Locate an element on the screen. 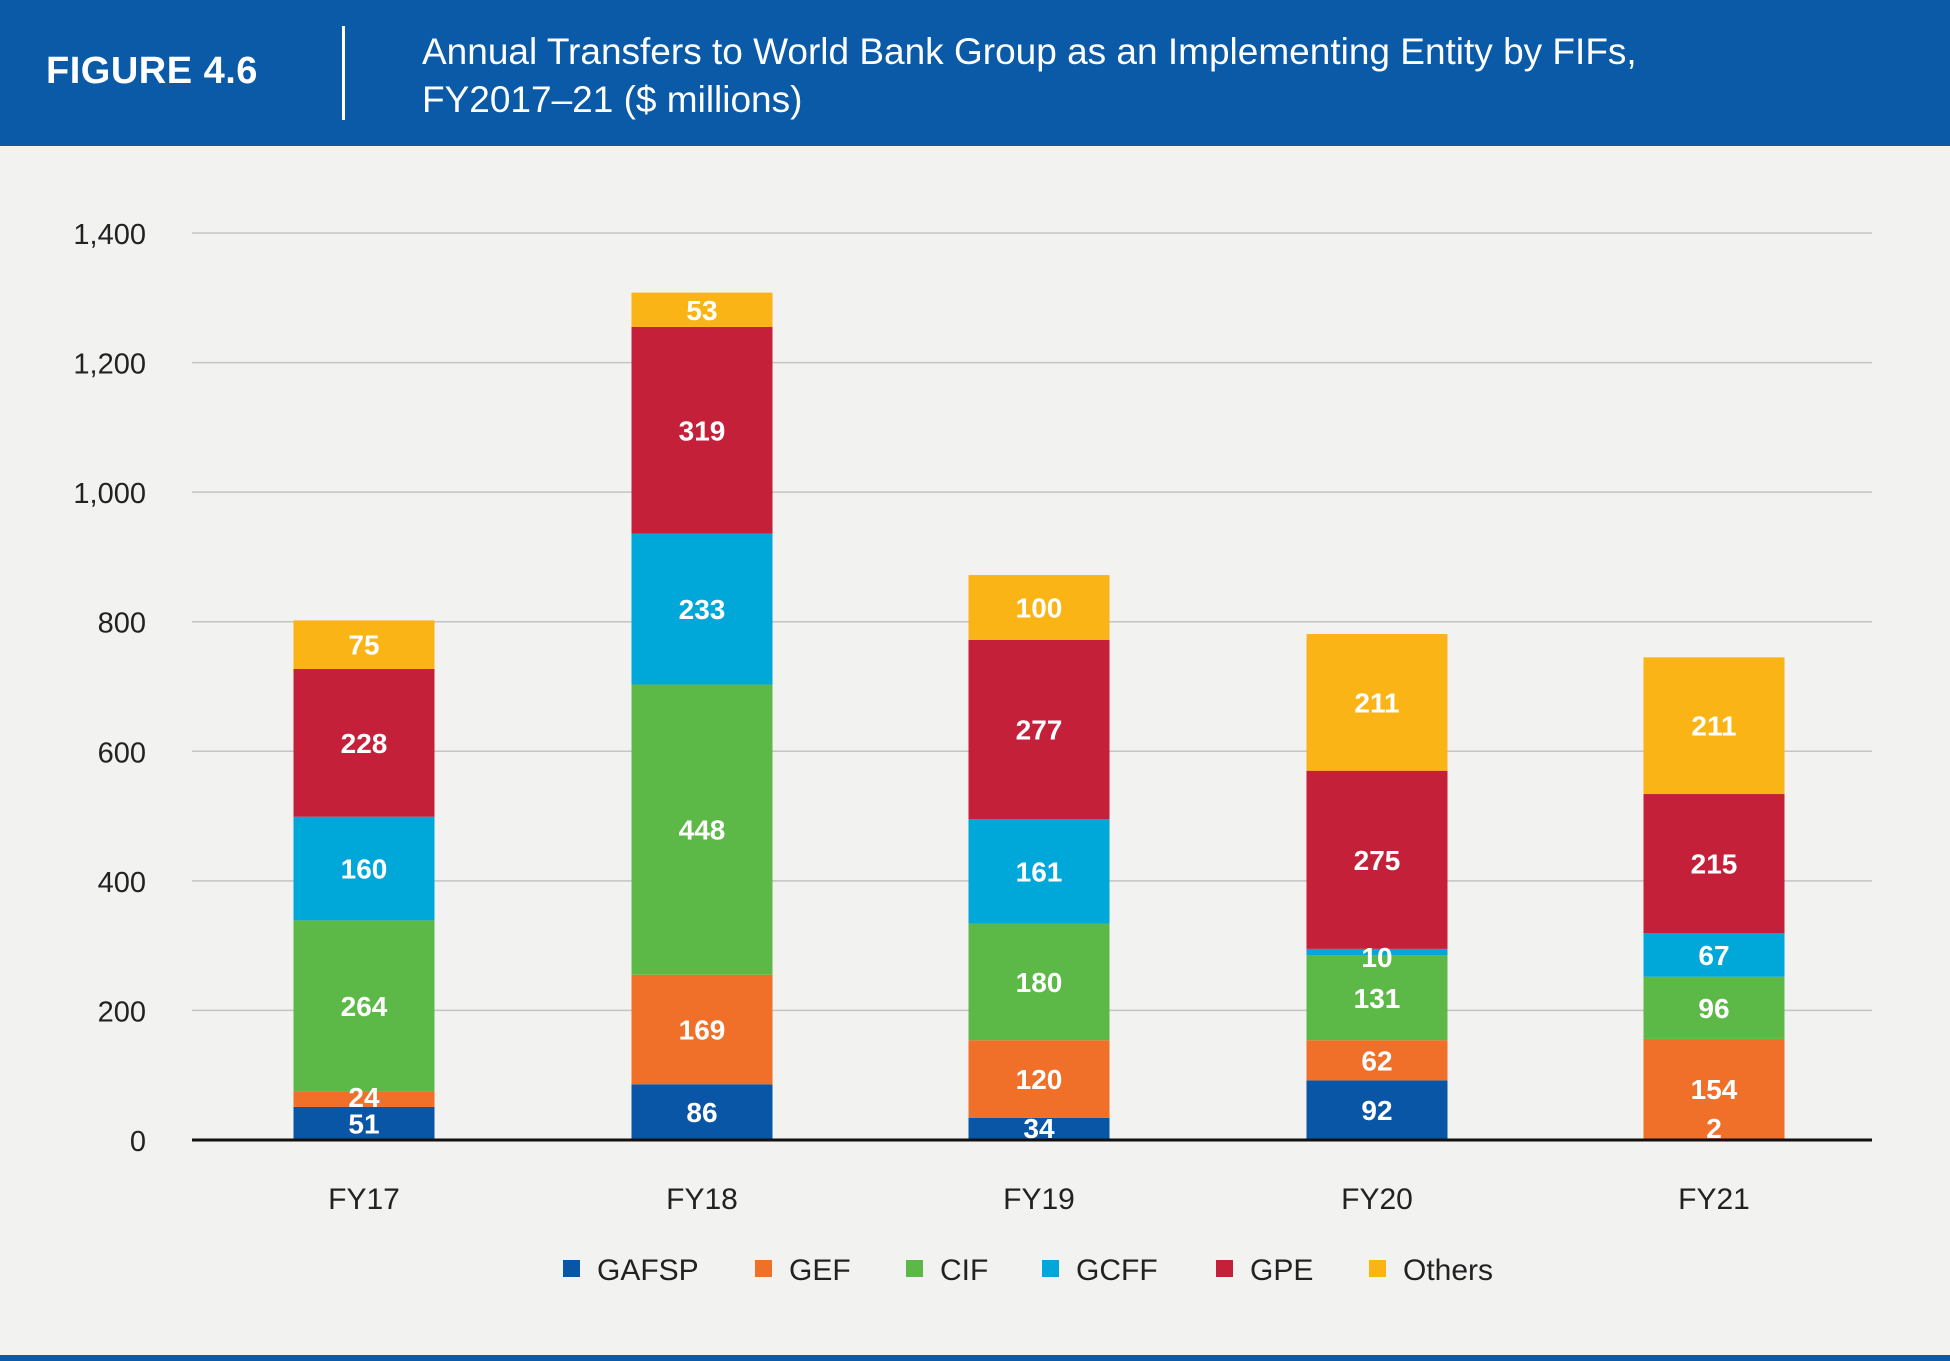 Image resolution: width=1950 pixels, height=1361 pixels. data-label: 75 is located at coordinates (363, 645).